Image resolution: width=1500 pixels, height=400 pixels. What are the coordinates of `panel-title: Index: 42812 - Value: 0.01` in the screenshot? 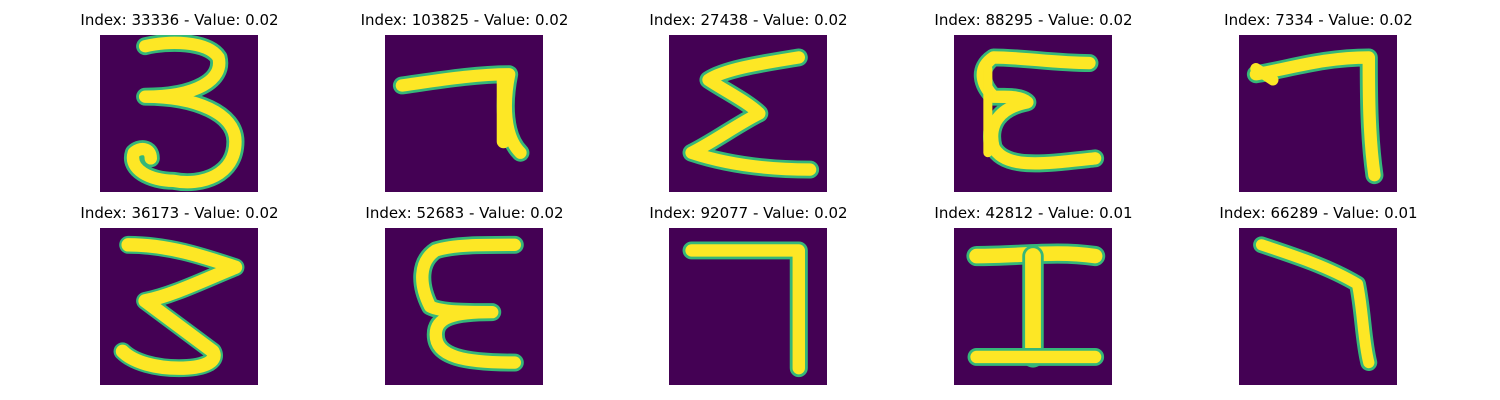 It's located at (1033, 213).